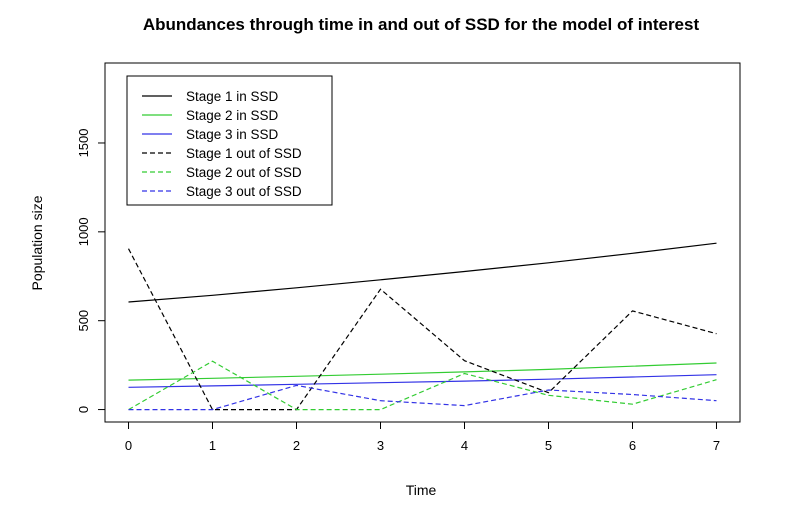  Describe the element at coordinates (232, 96) in the screenshot. I see `legend-label: Stage 1 in SSD` at that location.